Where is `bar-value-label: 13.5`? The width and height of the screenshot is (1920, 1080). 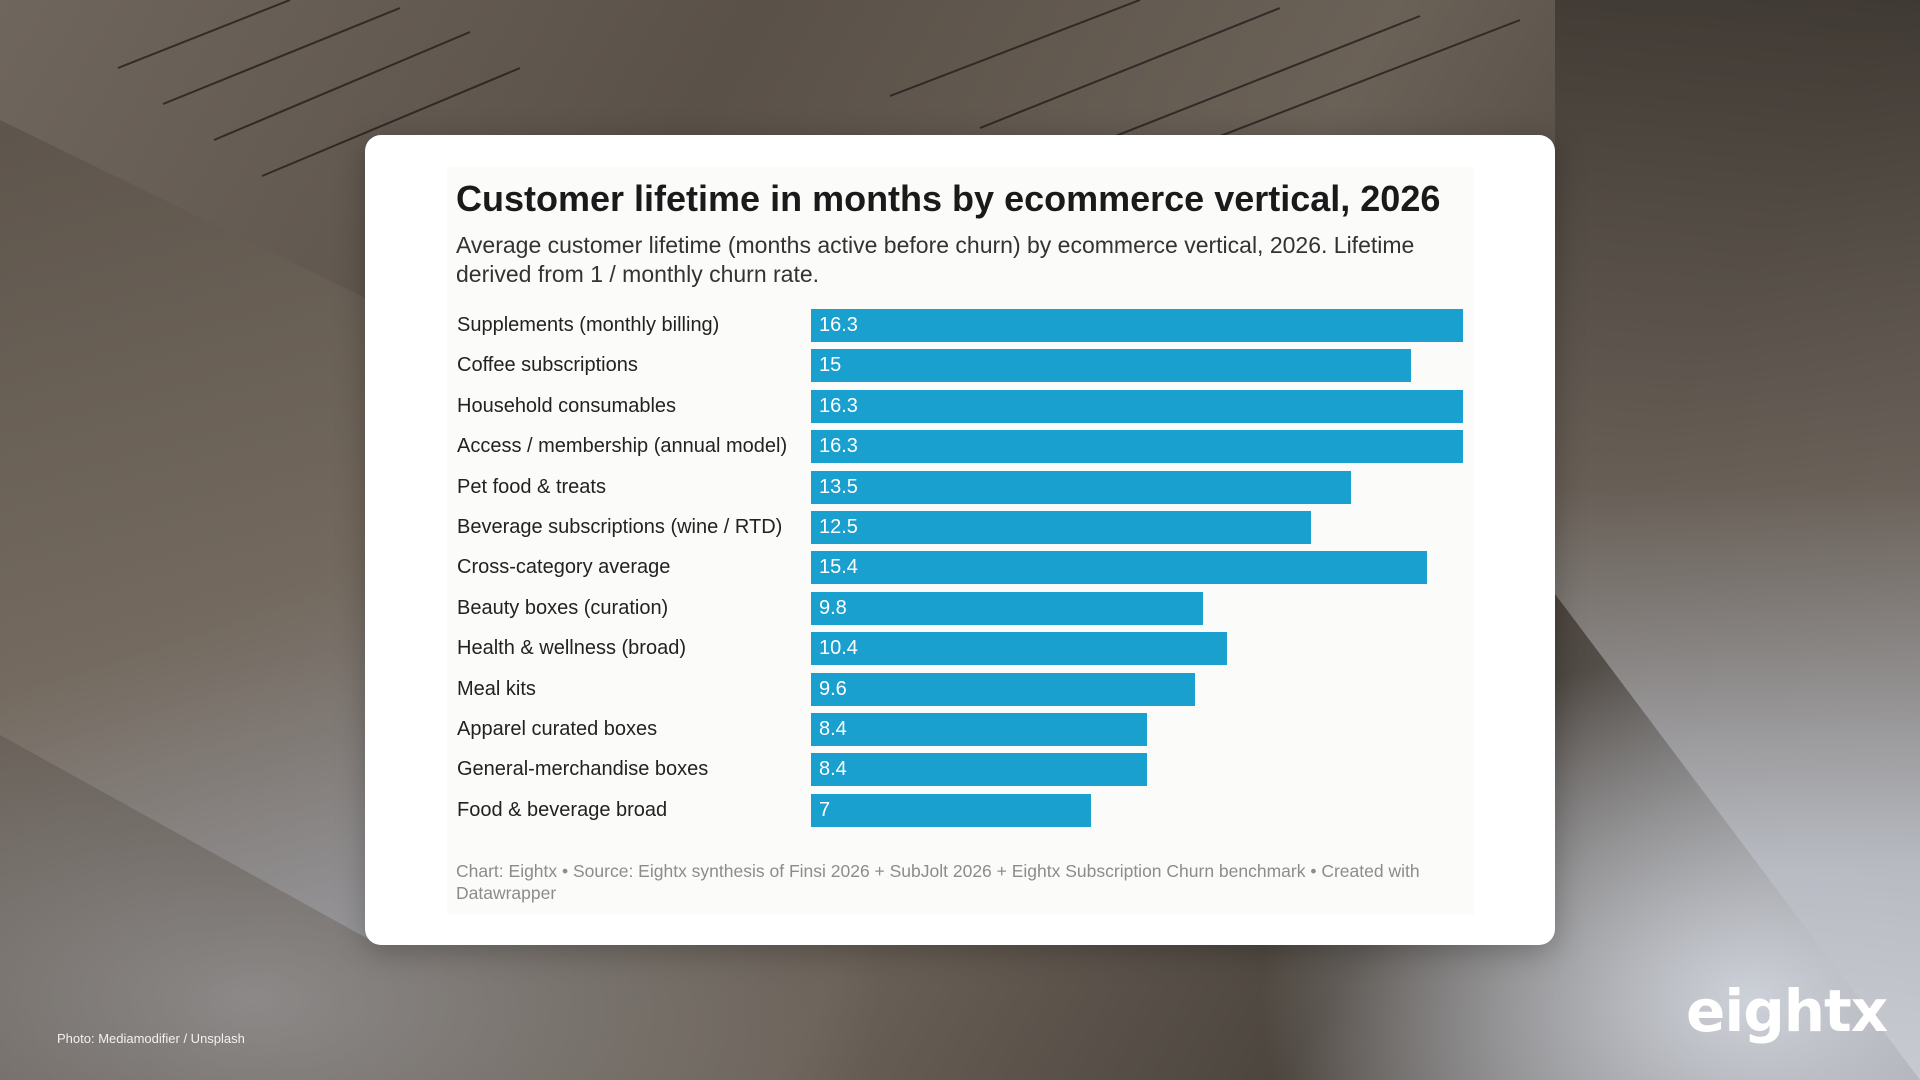 bar-value-label: 13.5 is located at coordinates (838, 486).